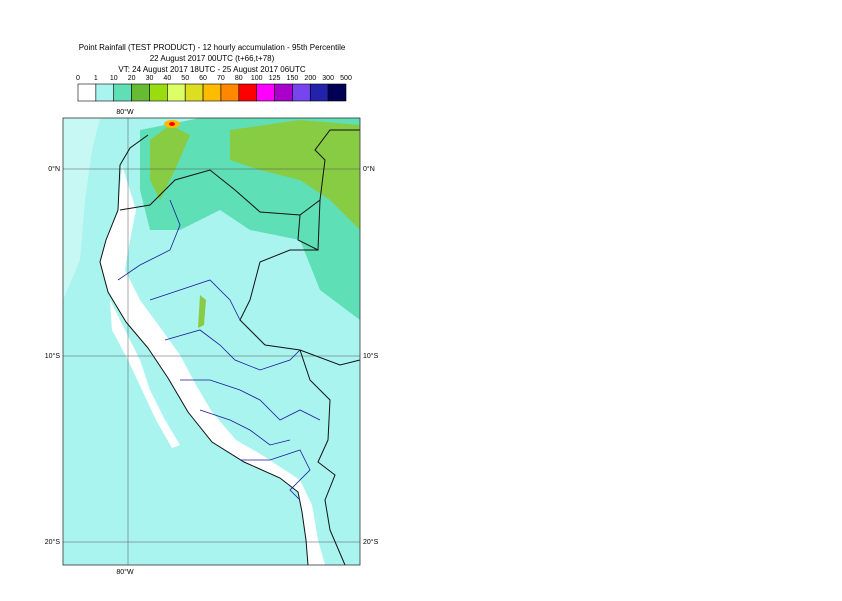 The width and height of the screenshot is (842, 601). What do you see at coordinates (150, 78) in the screenshot?
I see `legend-label: 30` at bounding box center [150, 78].